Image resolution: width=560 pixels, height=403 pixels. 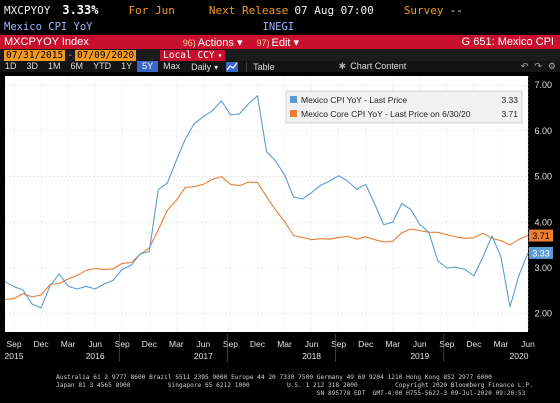 What do you see at coordinates (354, 100) in the screenshot?
I see `legend-label-cpi: Mexico CPI YoY - Last Price` at bounding box center [354, 100].